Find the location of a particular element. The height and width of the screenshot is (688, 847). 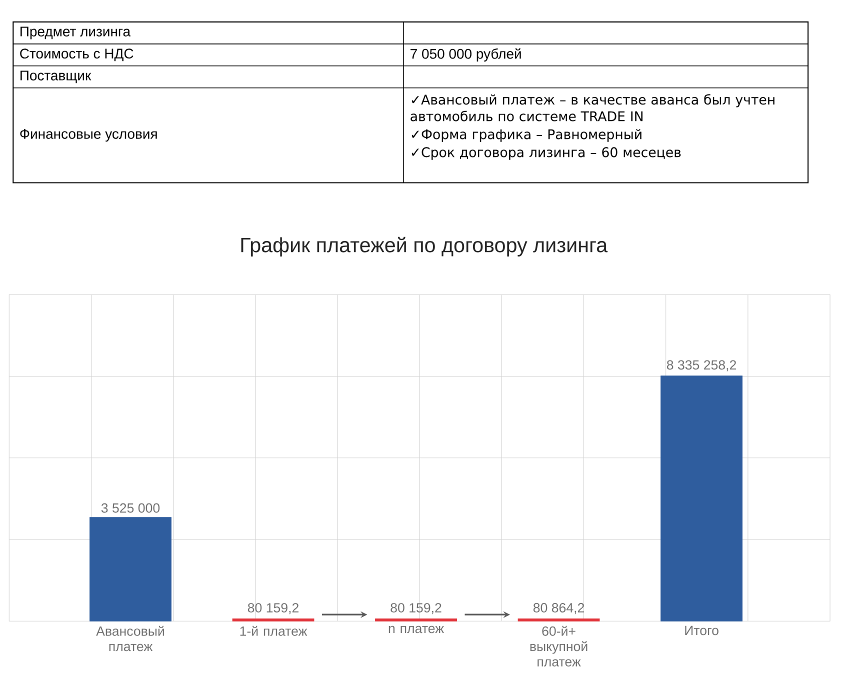

text: ✓Авансовый платеж – в качестве аванса был учтен автомобиль по системе TRADE IN is located at coordinates (592, 108).